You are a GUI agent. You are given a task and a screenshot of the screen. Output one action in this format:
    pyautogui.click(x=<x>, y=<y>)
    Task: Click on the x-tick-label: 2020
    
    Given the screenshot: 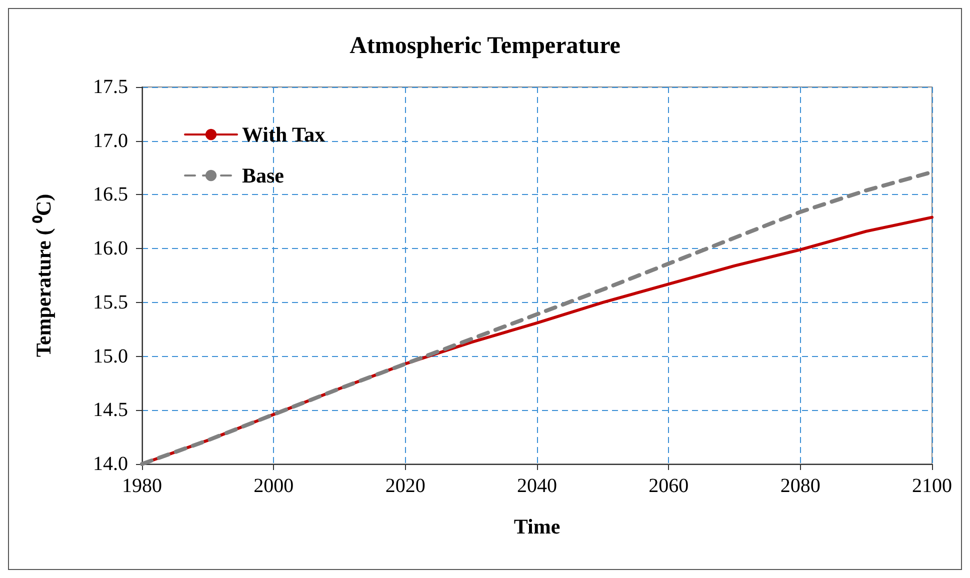 What is the action you would take?
    pyautogui.click(x=405, y=486)
    